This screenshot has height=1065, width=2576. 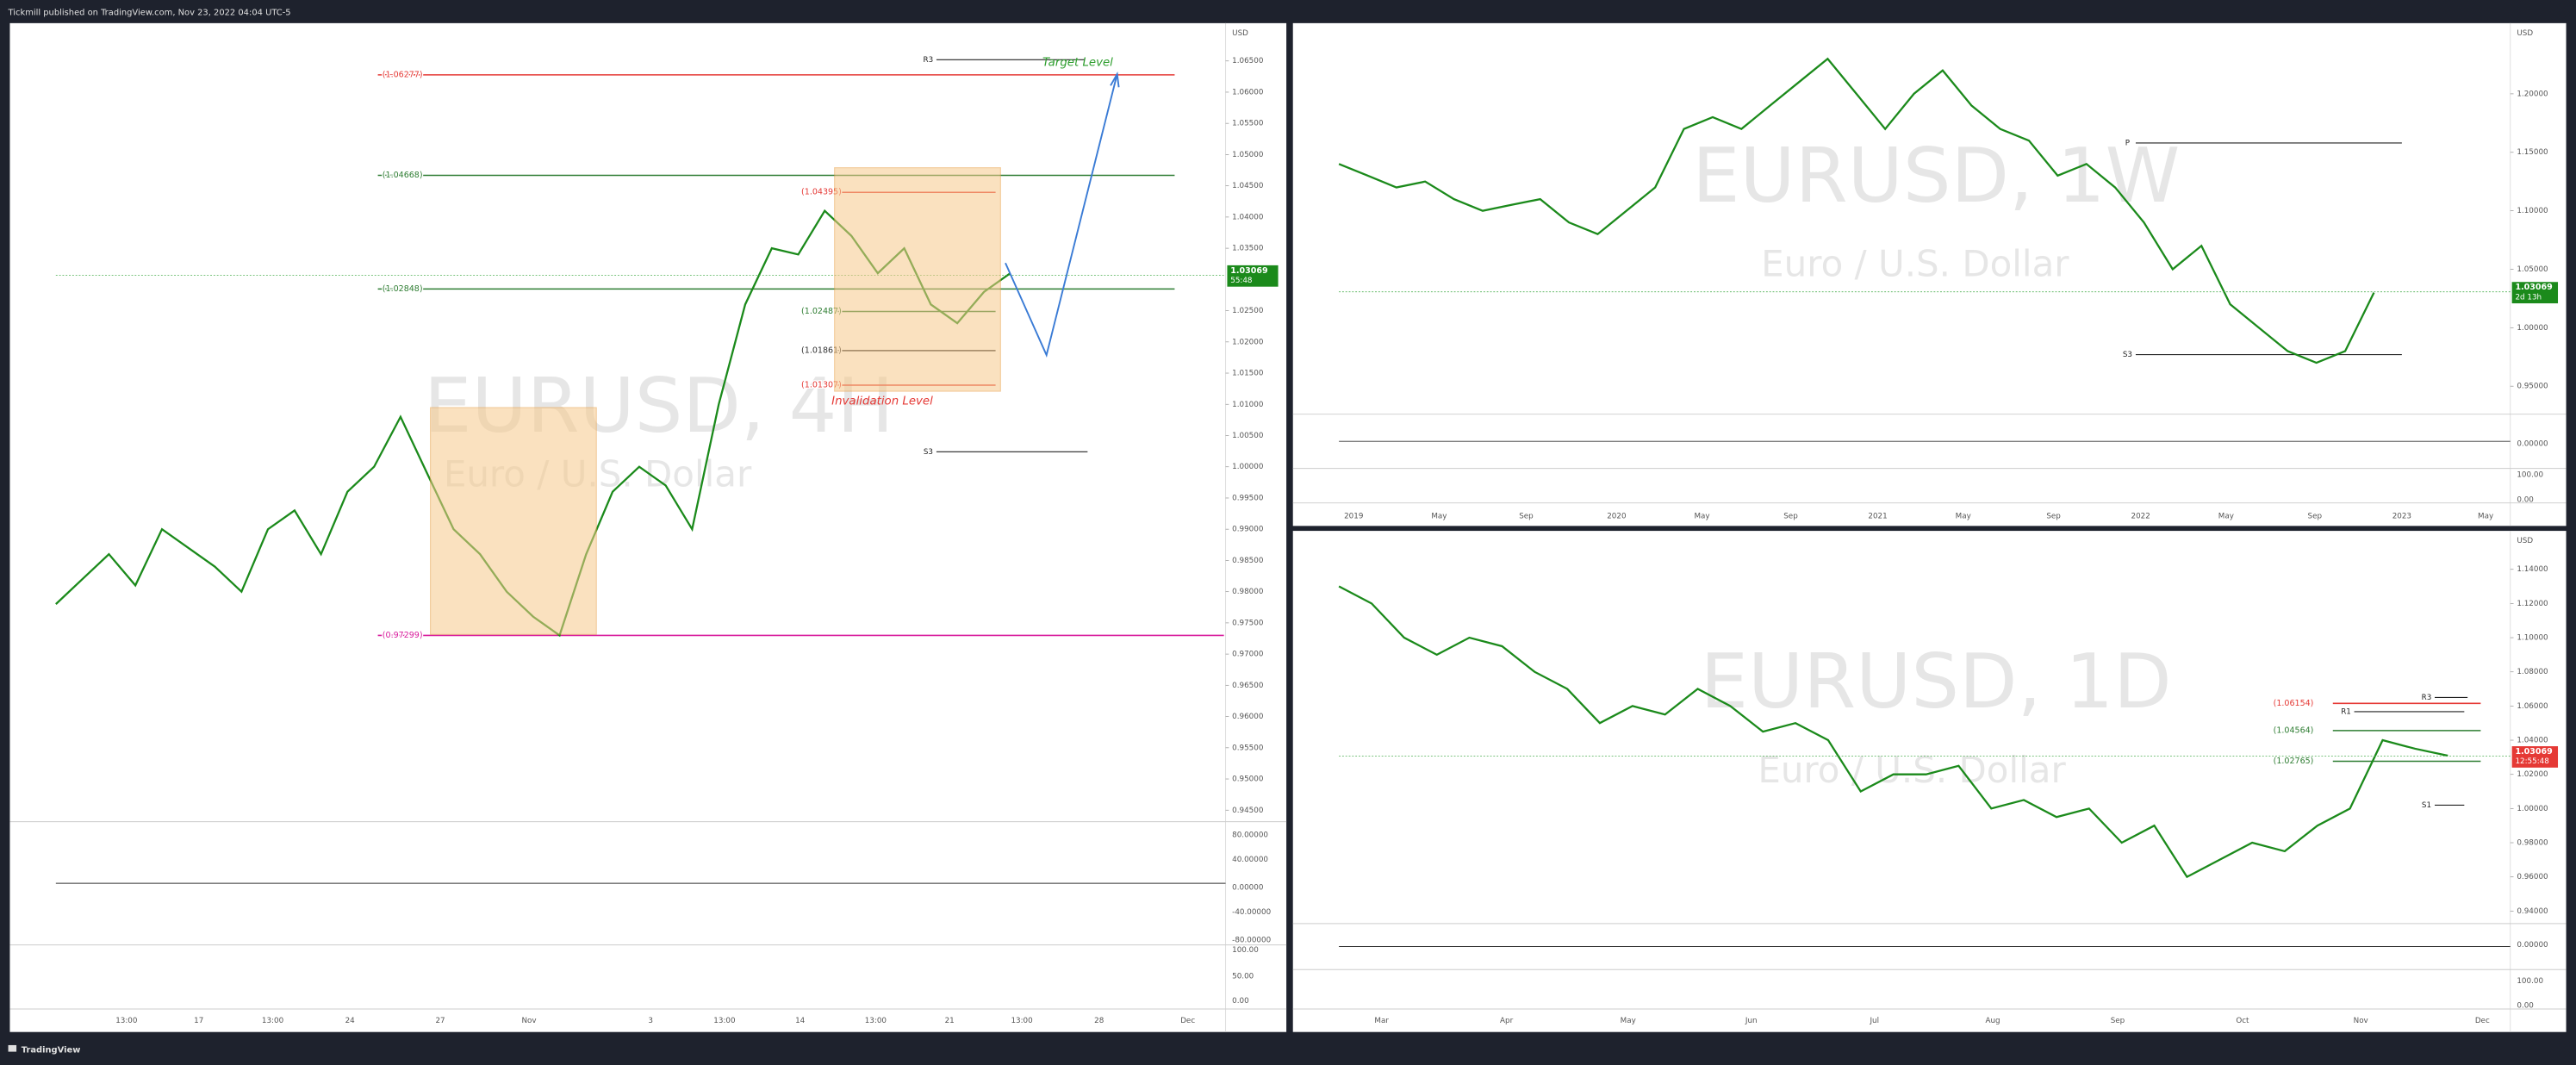 I want to click on y-tick-label: 0.98500, so click(x=1248, y=561).